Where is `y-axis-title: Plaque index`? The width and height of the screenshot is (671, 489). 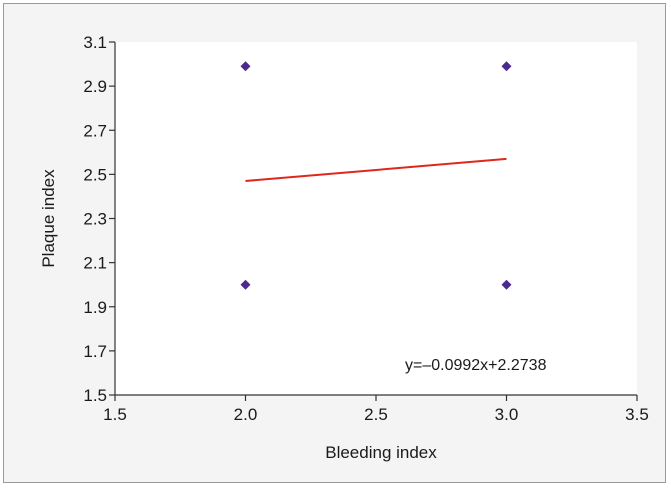 y-axis-title: Plaque index is located at coordinates (48, 218).